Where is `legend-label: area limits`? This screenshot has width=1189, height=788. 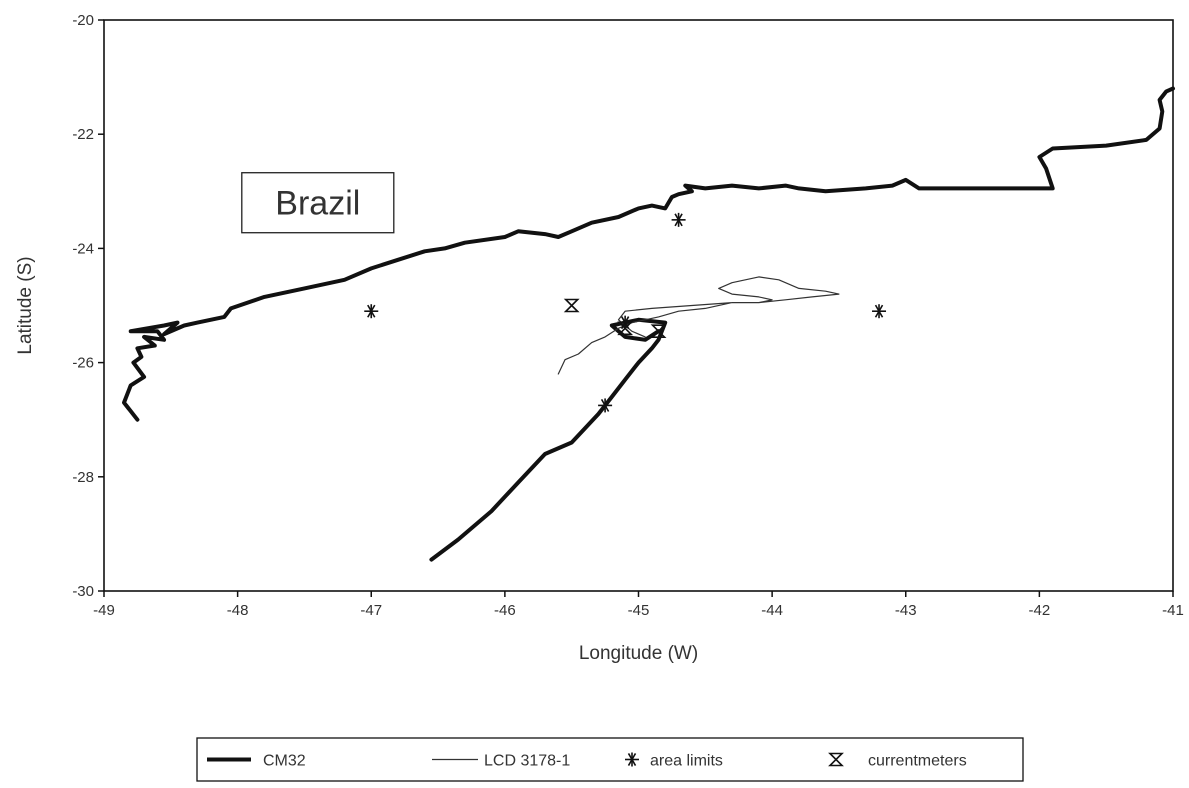
legend-label: area limits is located at coordinates (686, 761).